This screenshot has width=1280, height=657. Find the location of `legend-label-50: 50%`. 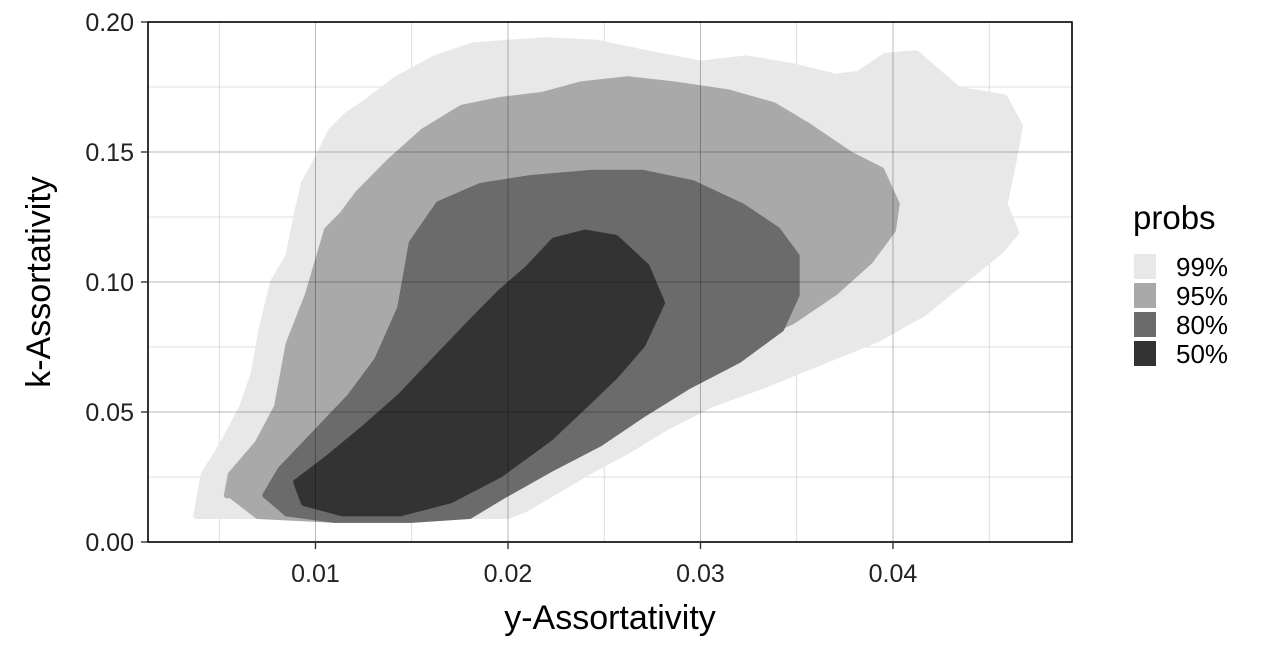

legend-label-50: 50% is located at coordinates (1202, 354).